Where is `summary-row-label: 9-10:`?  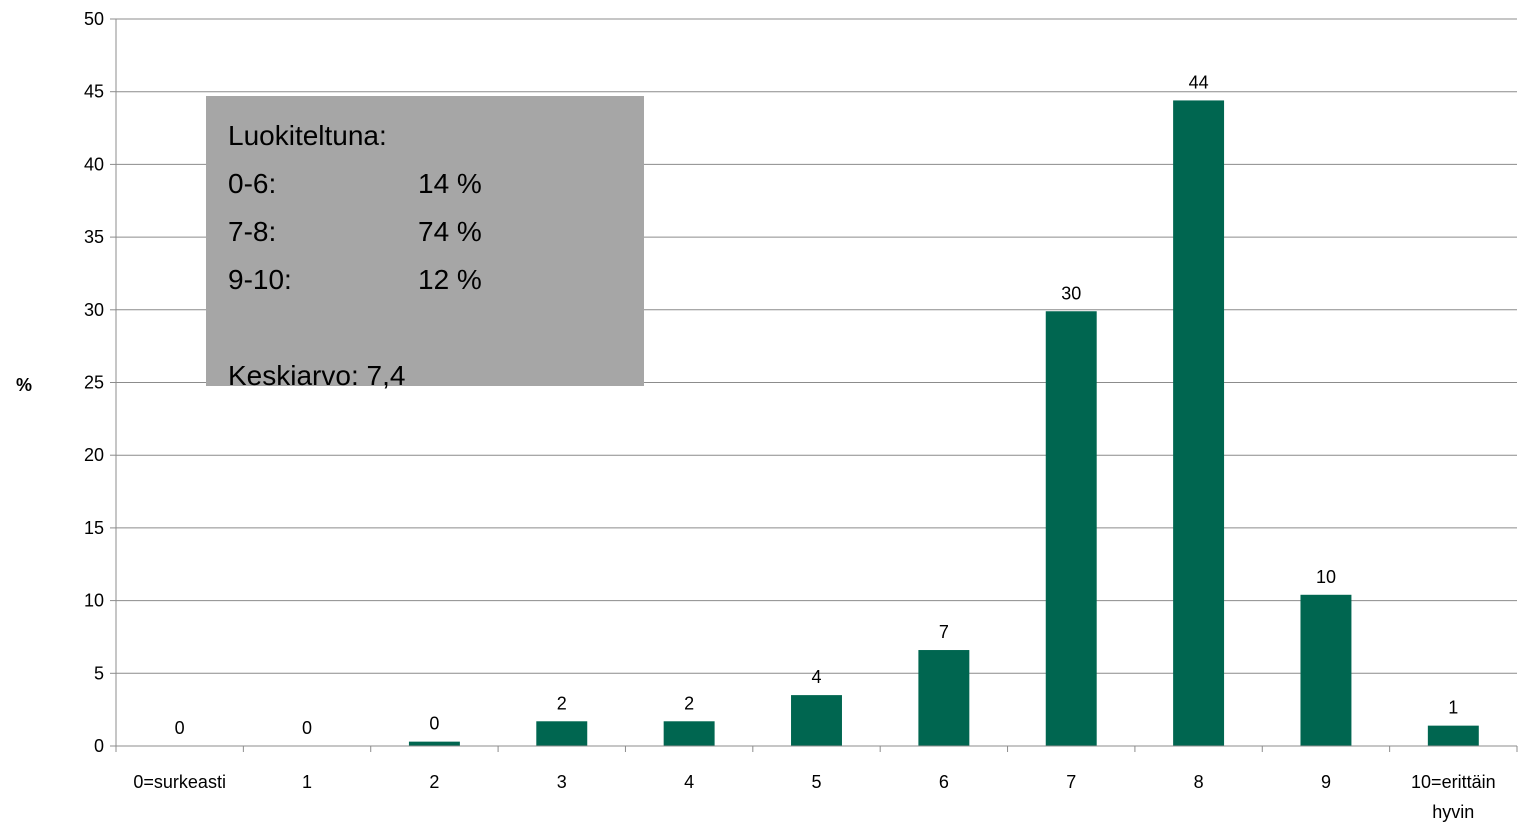
summary-row-label: 9-10: is located at coordinates (260, 279).